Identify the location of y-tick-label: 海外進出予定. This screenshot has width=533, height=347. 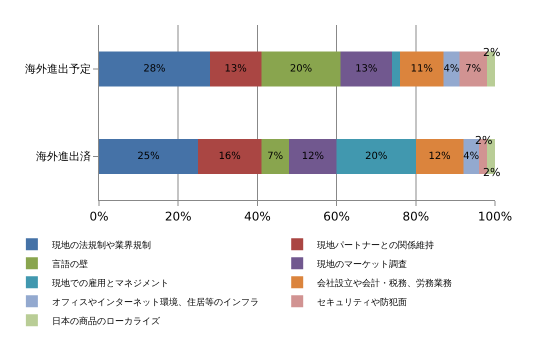
(57, 69).